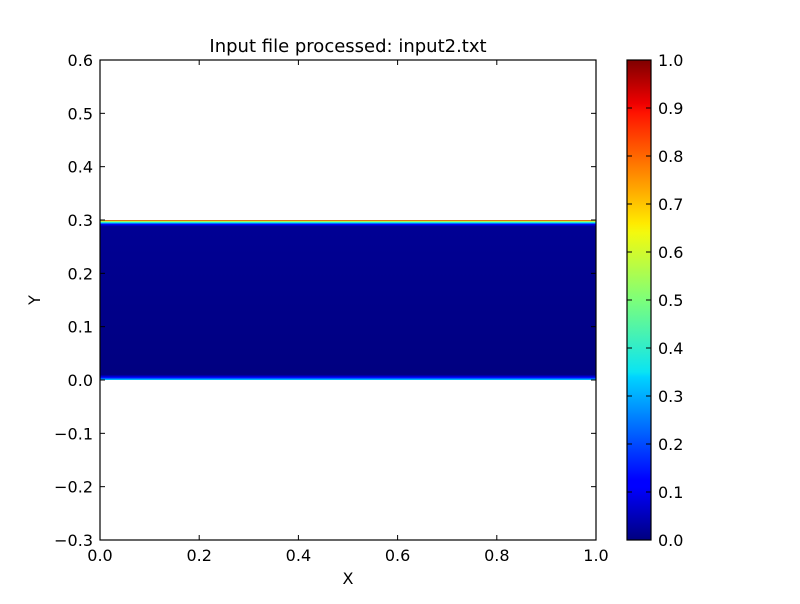  What do you see at coordinates (670, 60) in the screenshot?
I see `colorbar-tick-label: 1.0` at bounding box center [670, 60].